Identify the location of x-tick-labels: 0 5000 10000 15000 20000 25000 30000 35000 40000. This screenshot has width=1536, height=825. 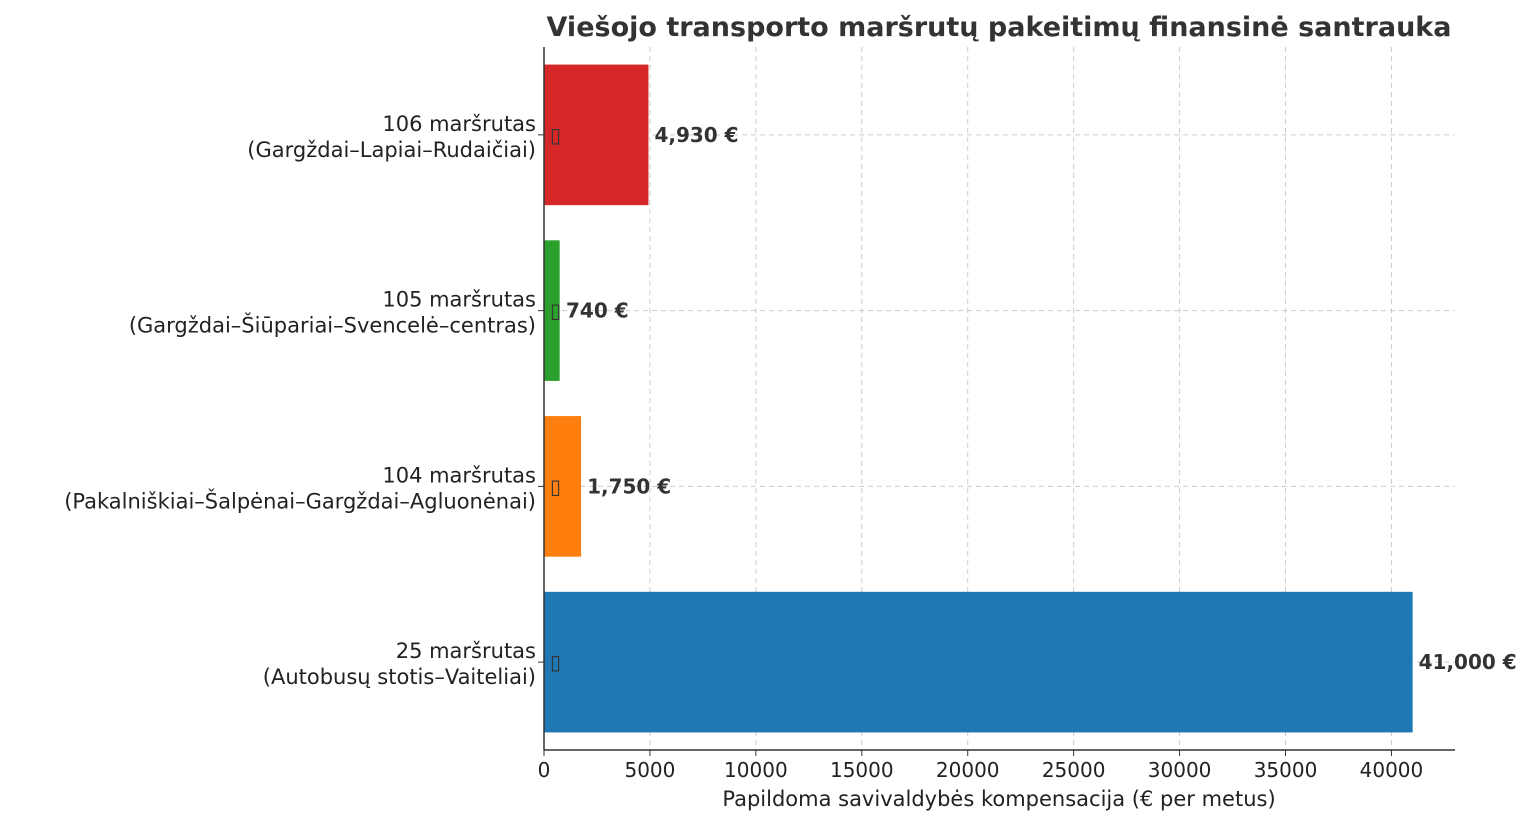
(981, 770).